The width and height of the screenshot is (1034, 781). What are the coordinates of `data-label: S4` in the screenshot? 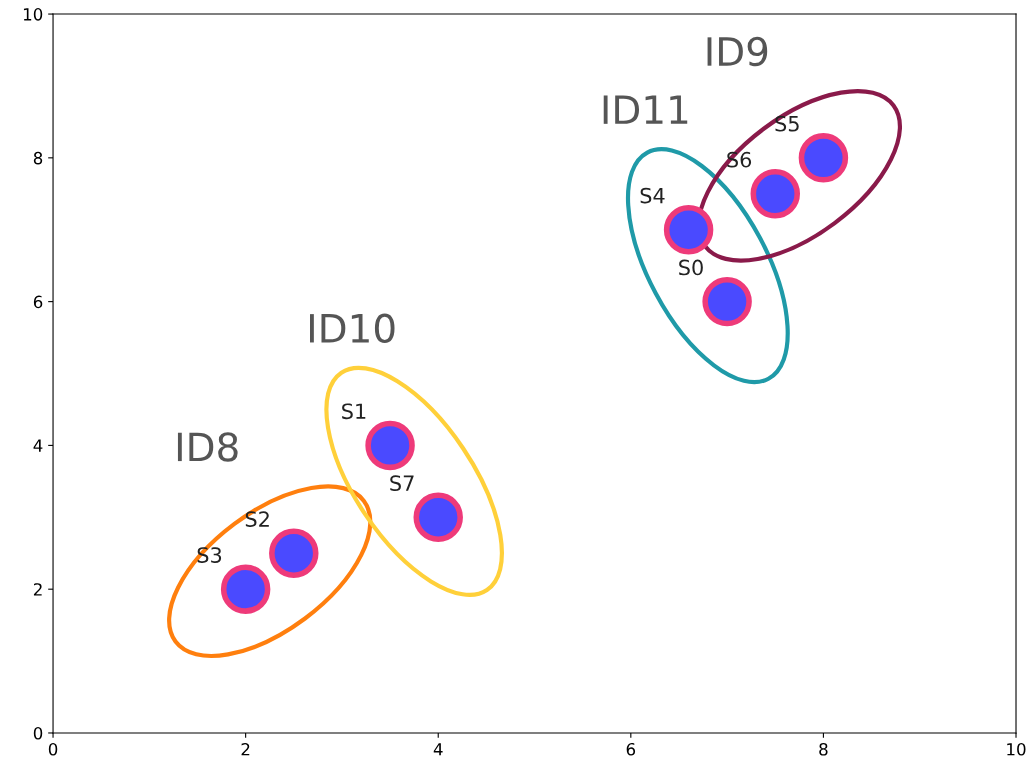 It's located at (652, 195).